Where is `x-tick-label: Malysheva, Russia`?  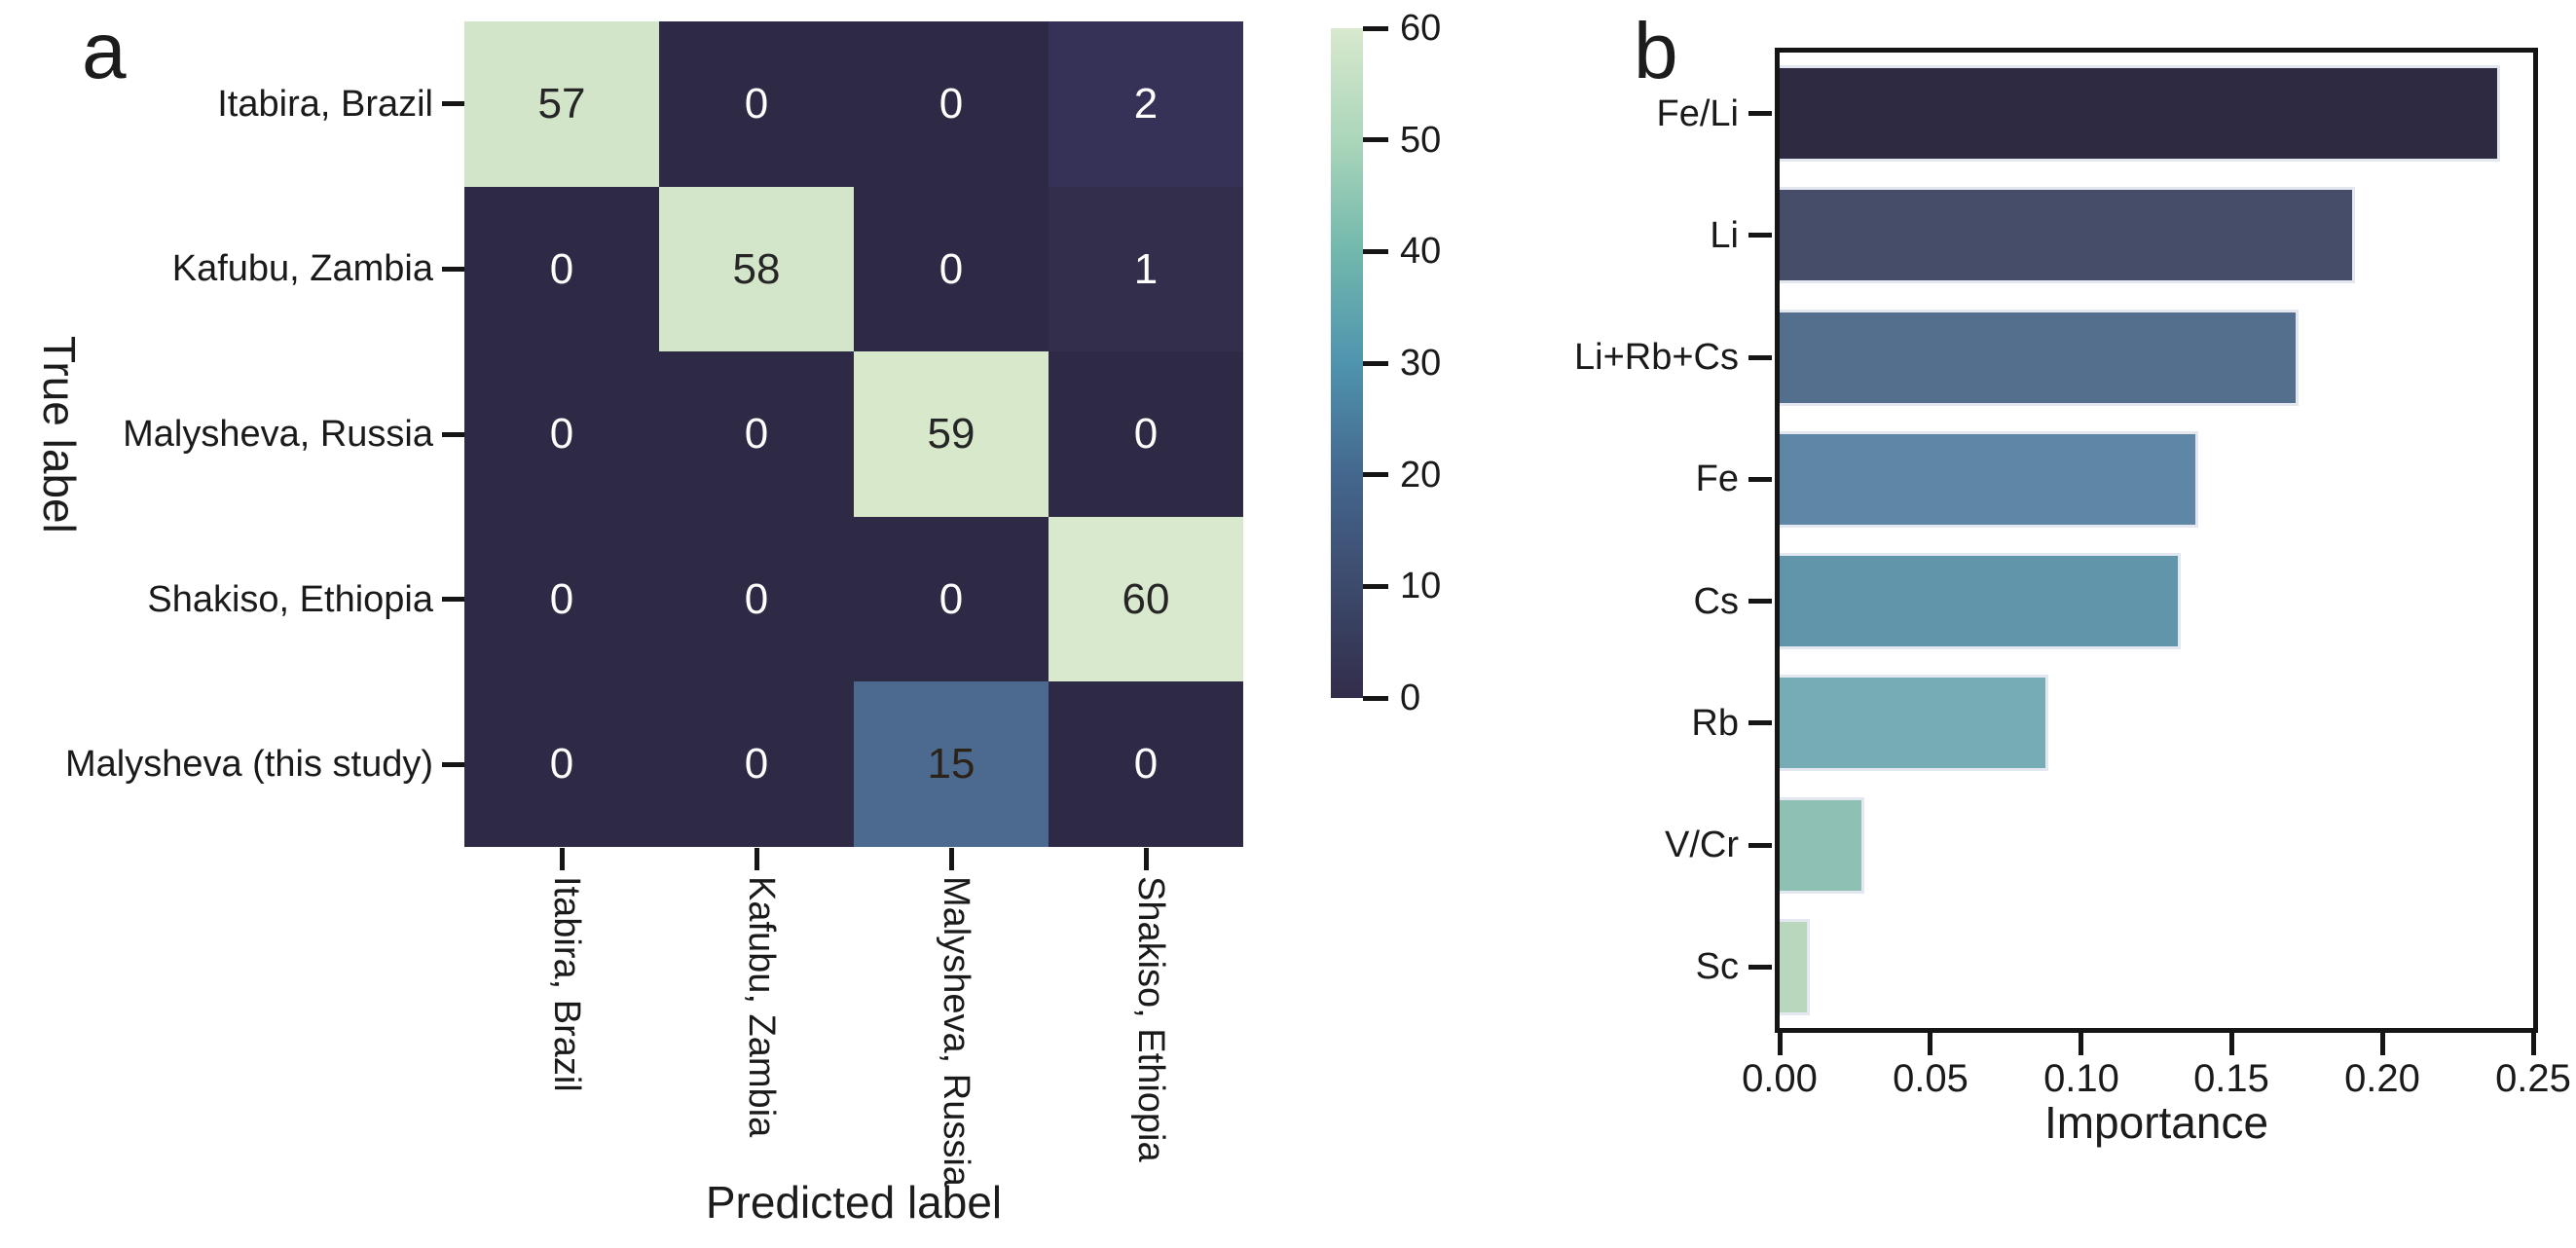
x-tick-label: Malysheva, Russia is located at coordinates (956, 1031).